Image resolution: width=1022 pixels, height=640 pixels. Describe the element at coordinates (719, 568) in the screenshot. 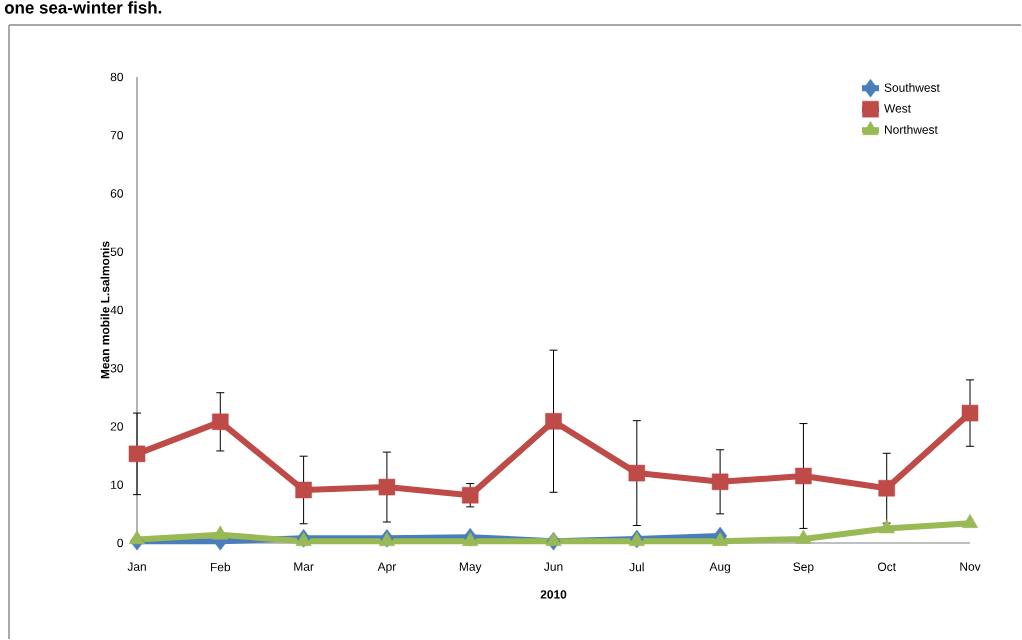

I see `x-tick-label: Aug` at that location.